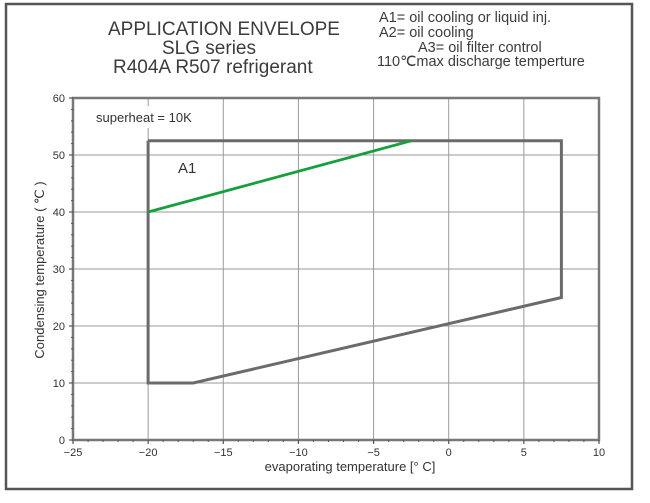 This screenshot has height=503, width=650. I want to click on x-tick-label: −15, so click(223, 453).